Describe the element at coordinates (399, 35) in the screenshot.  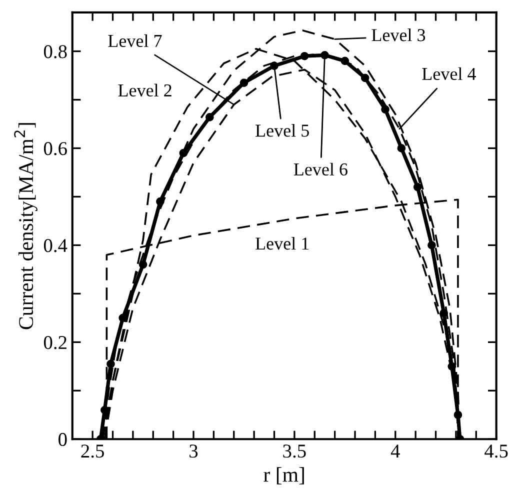
I see `annotation: Level 3` at that location.